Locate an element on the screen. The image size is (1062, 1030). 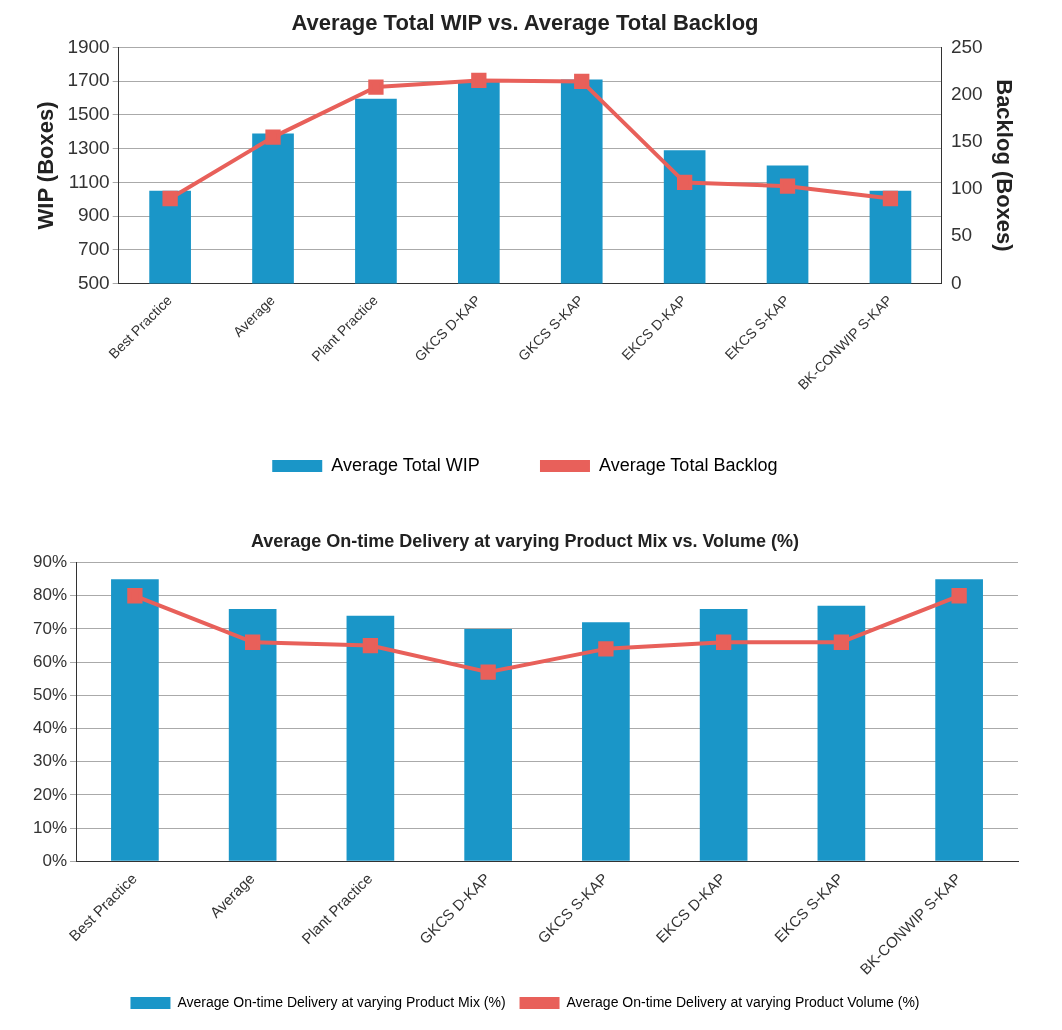
y-axis-title: WIP (Boxes) is located at coordinates (46, 165).